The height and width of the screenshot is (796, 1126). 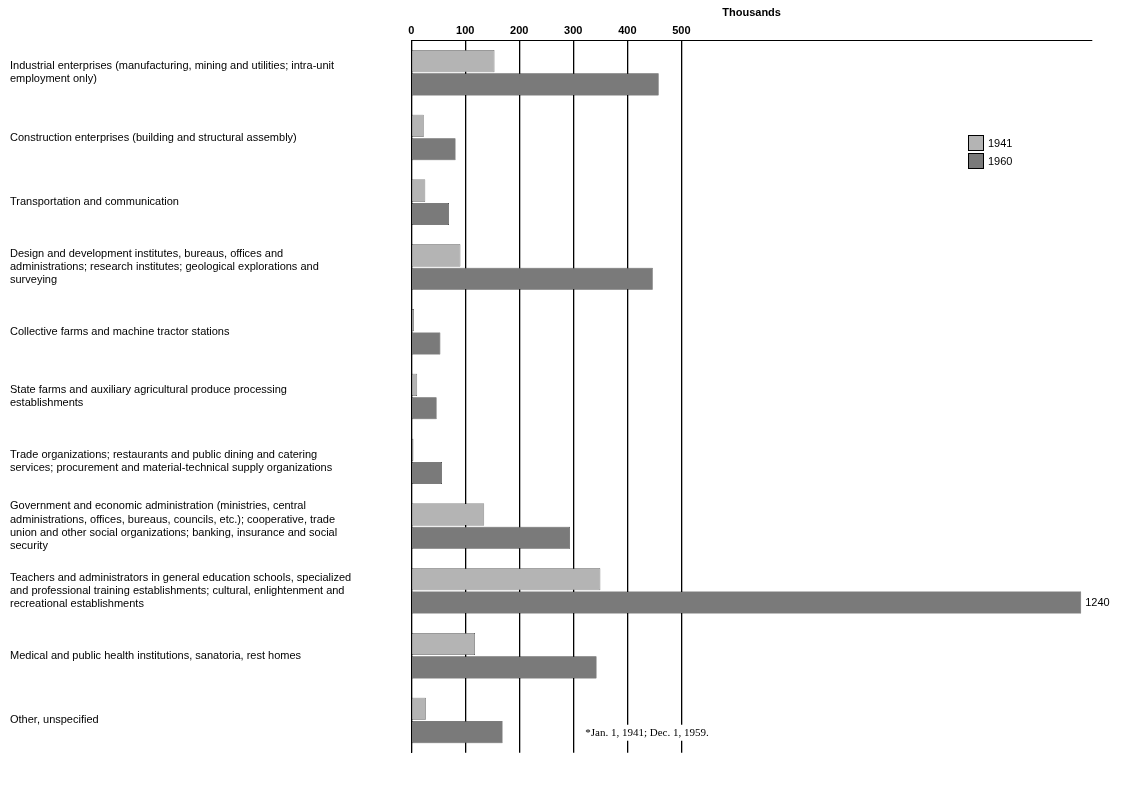 I want to click on x-tick-label: 500, so click(x=681, y=29).